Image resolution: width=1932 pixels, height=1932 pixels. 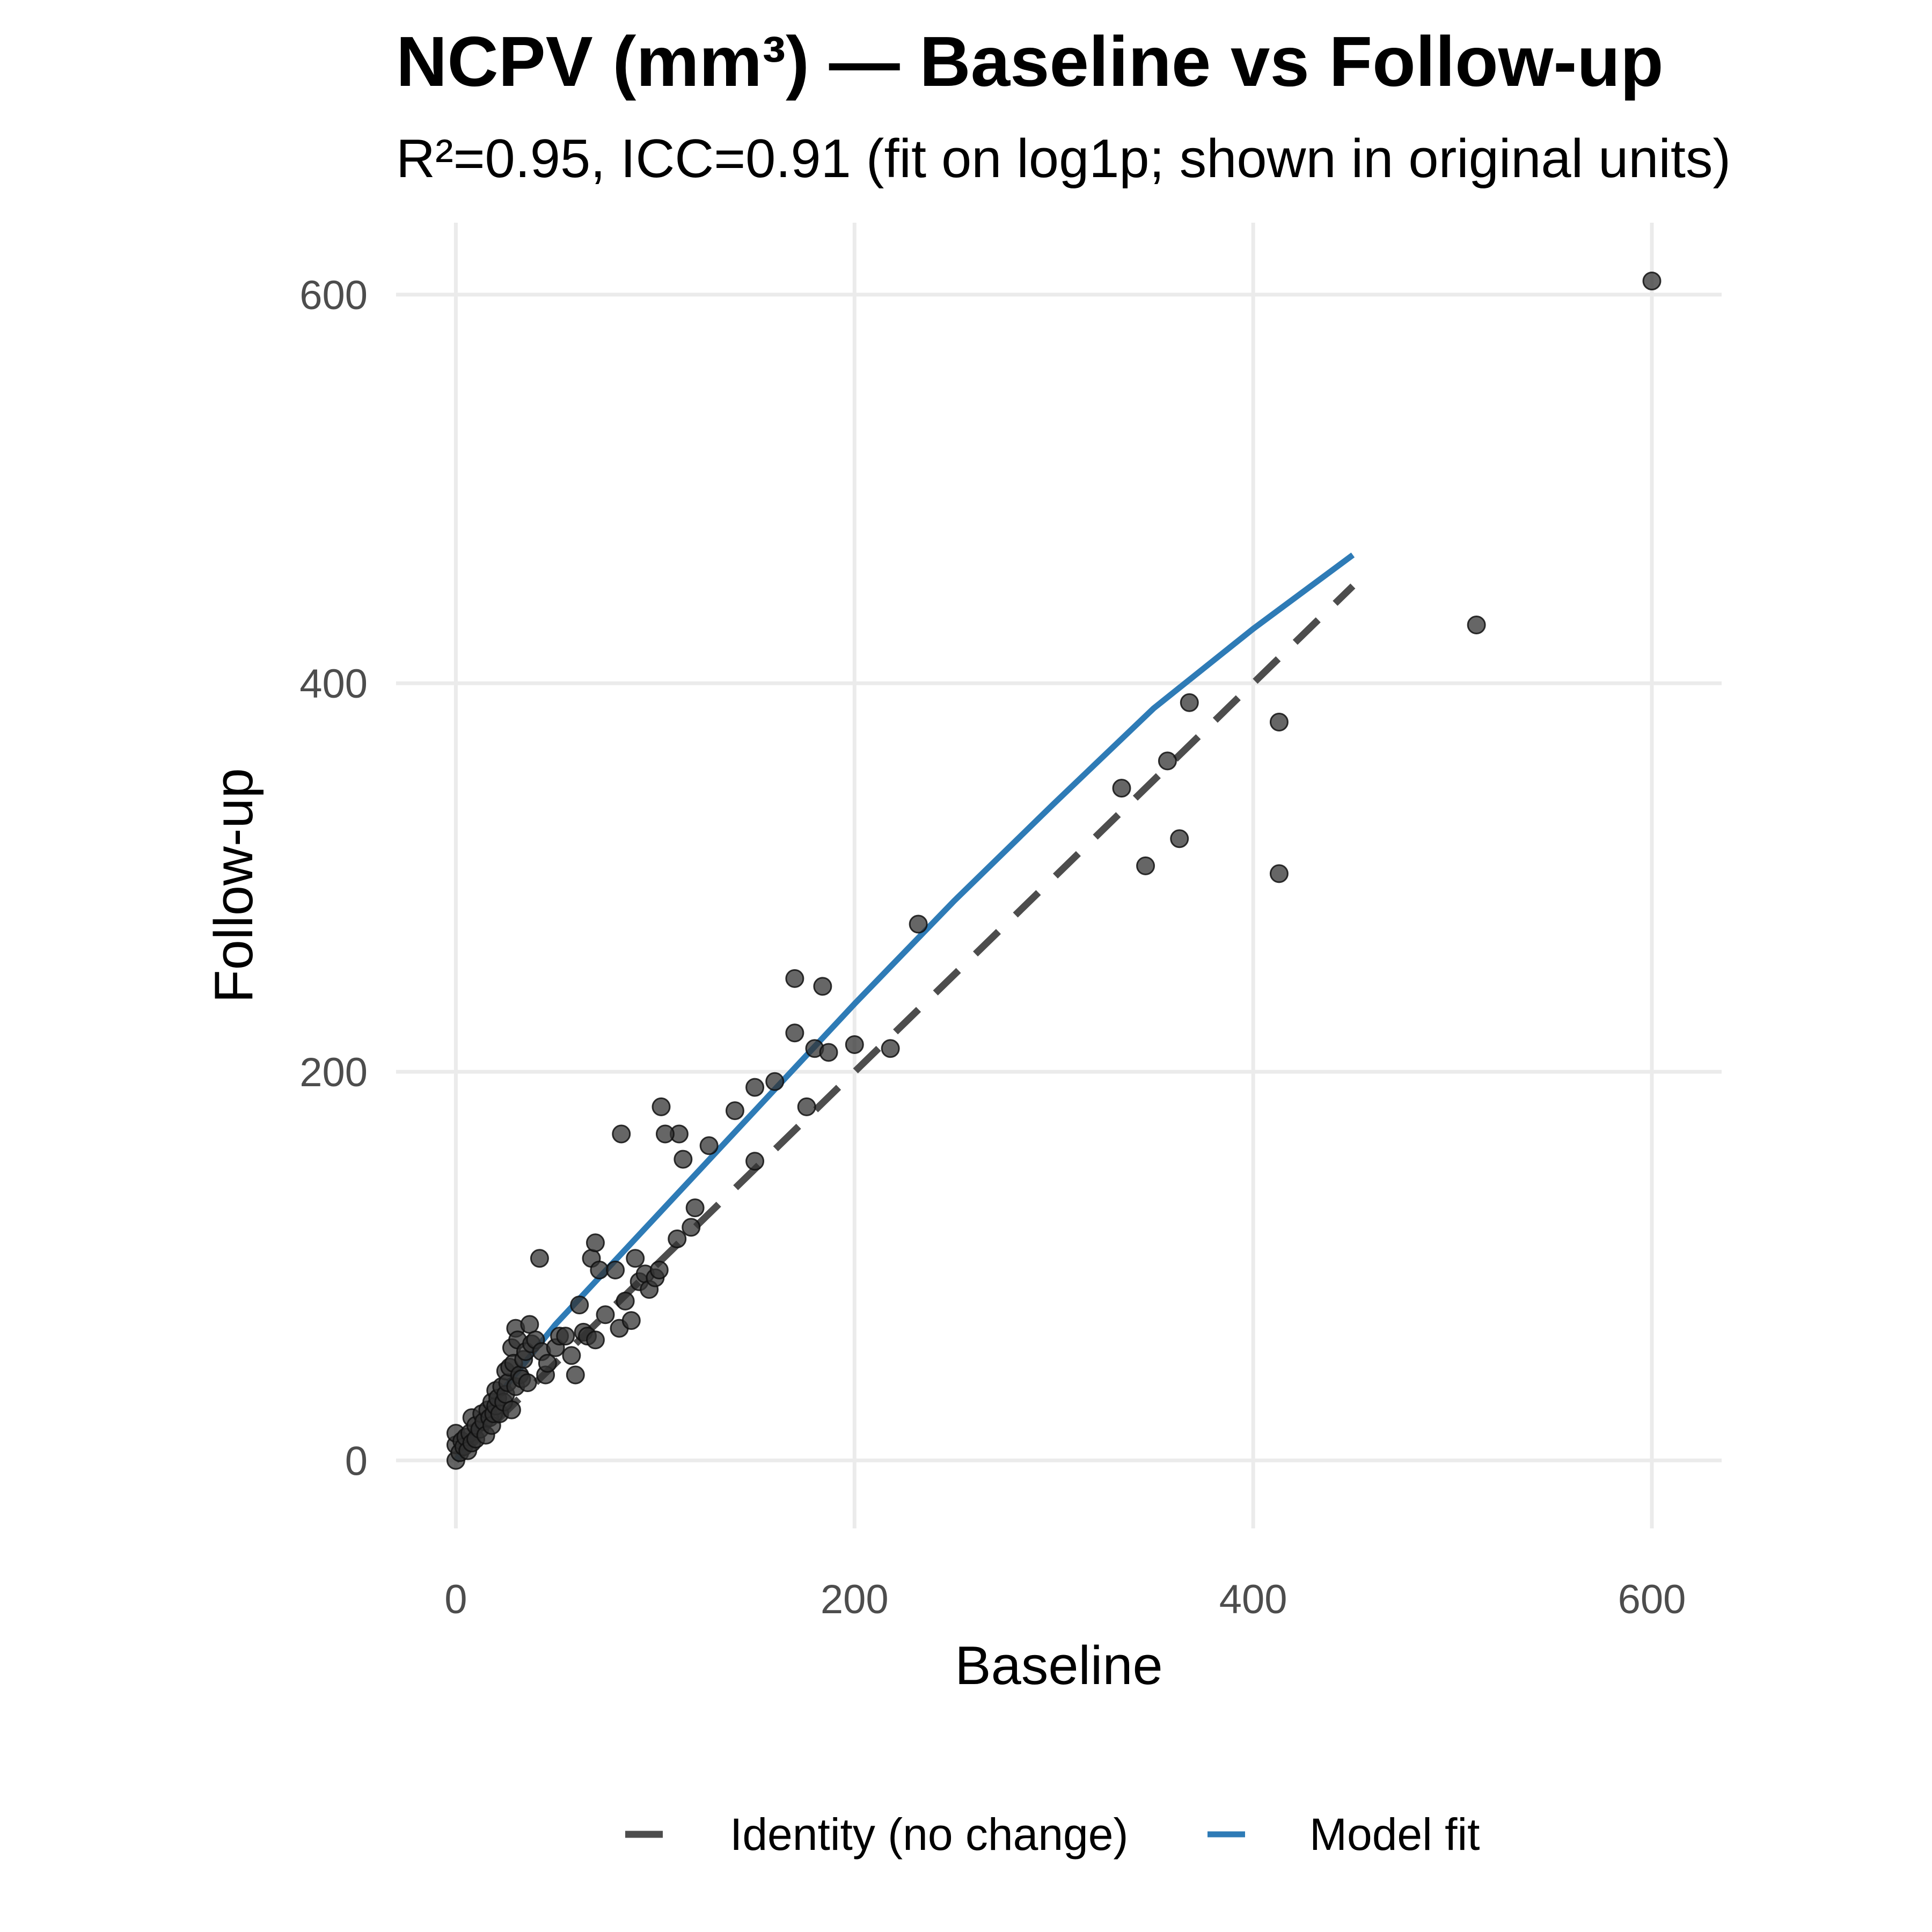 I want to click on y-axis-title: Follow-up, so click(x=234, y=885).